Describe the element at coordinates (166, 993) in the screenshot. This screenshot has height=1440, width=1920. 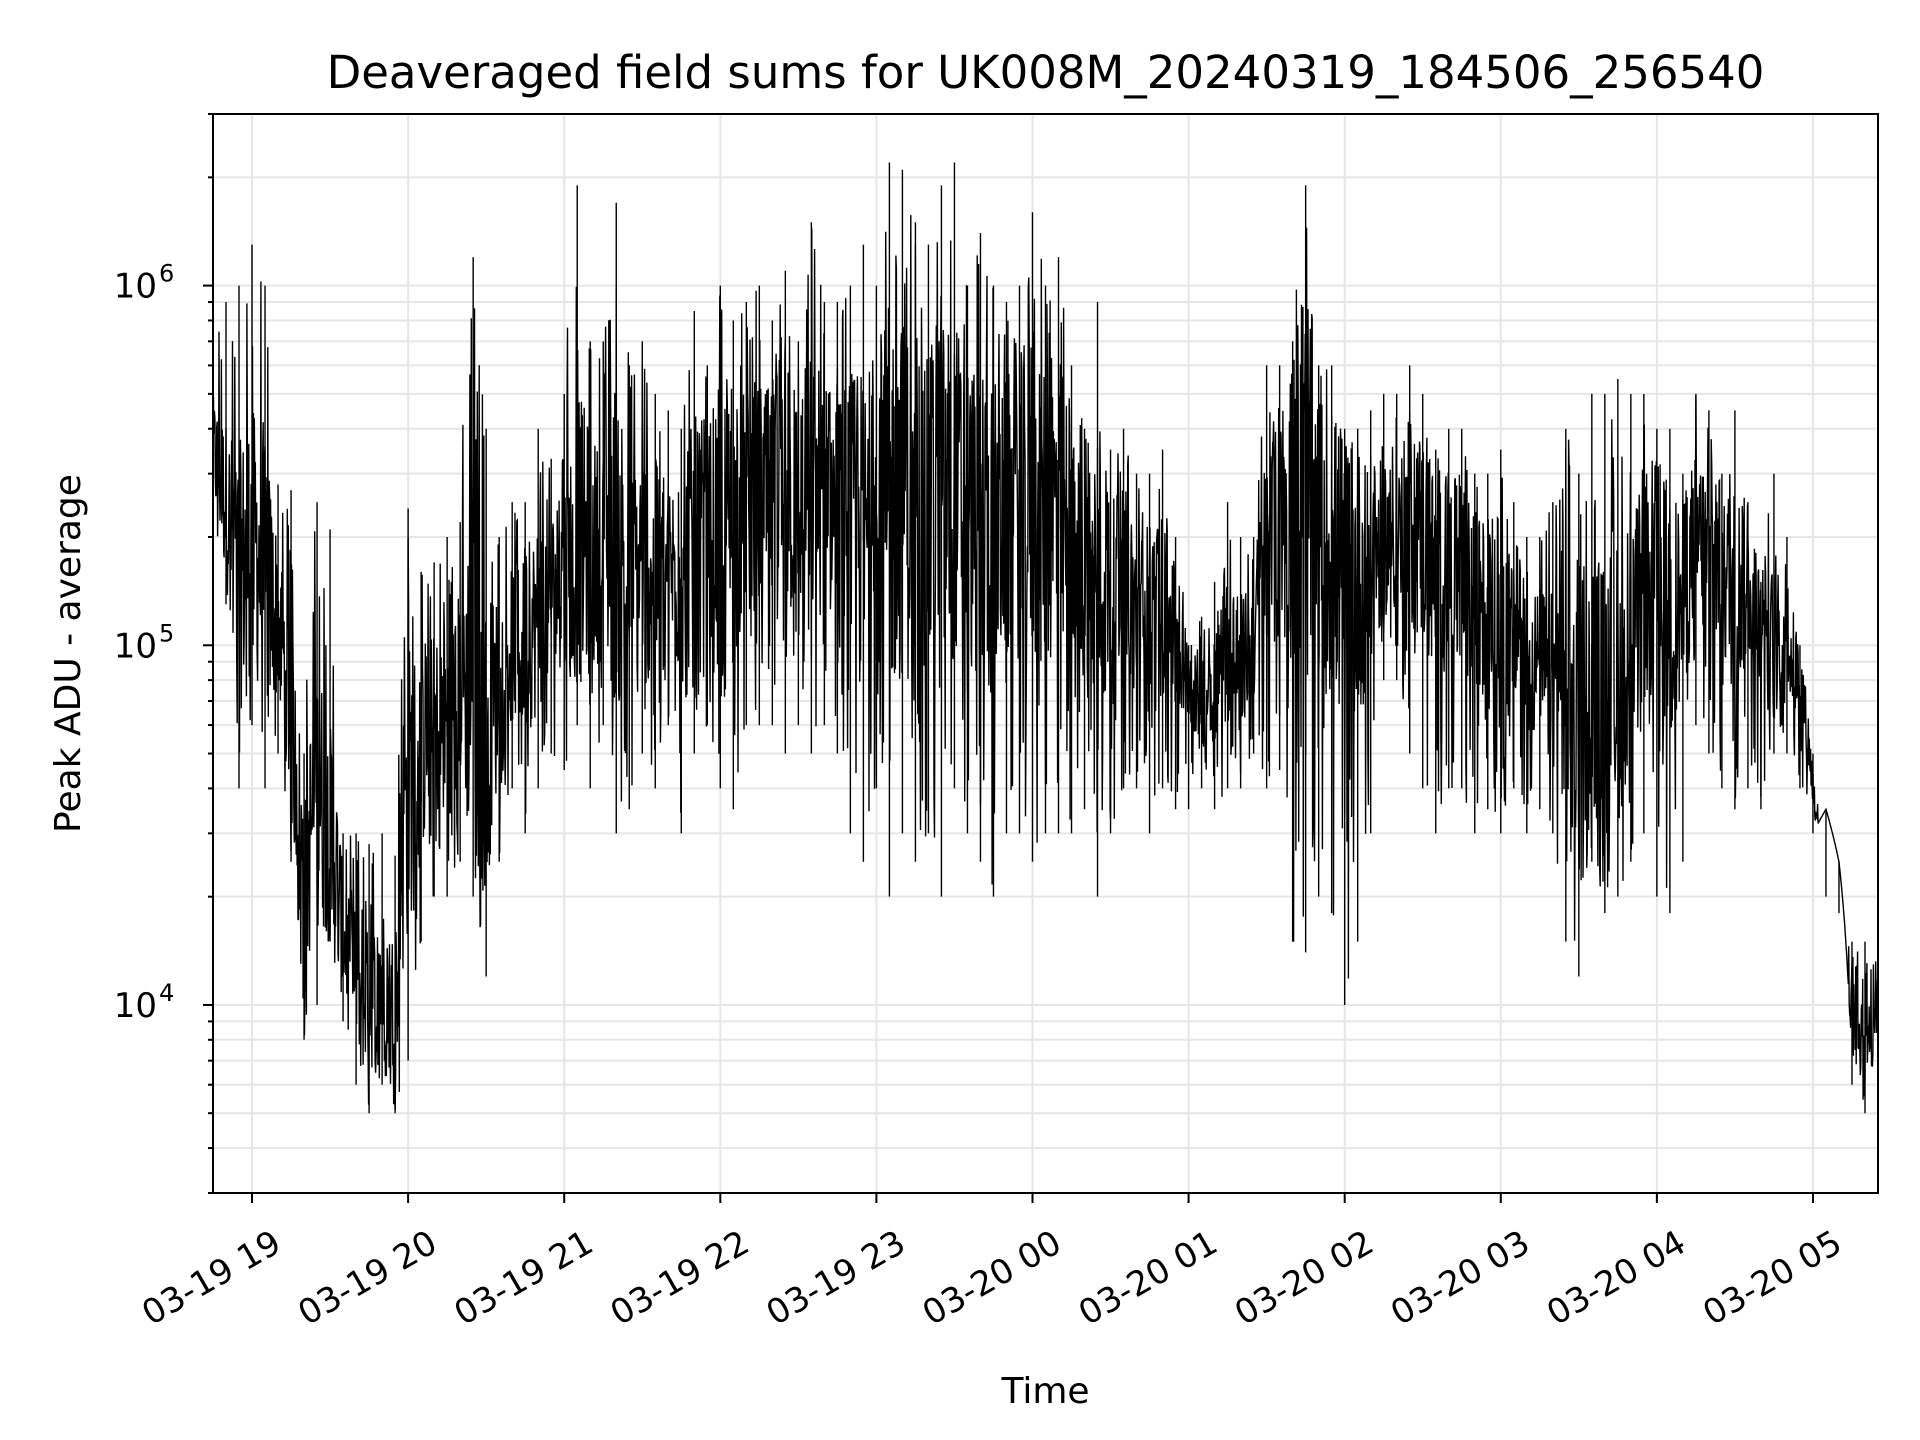
I see `y-tick-exponent: 4` at that location.